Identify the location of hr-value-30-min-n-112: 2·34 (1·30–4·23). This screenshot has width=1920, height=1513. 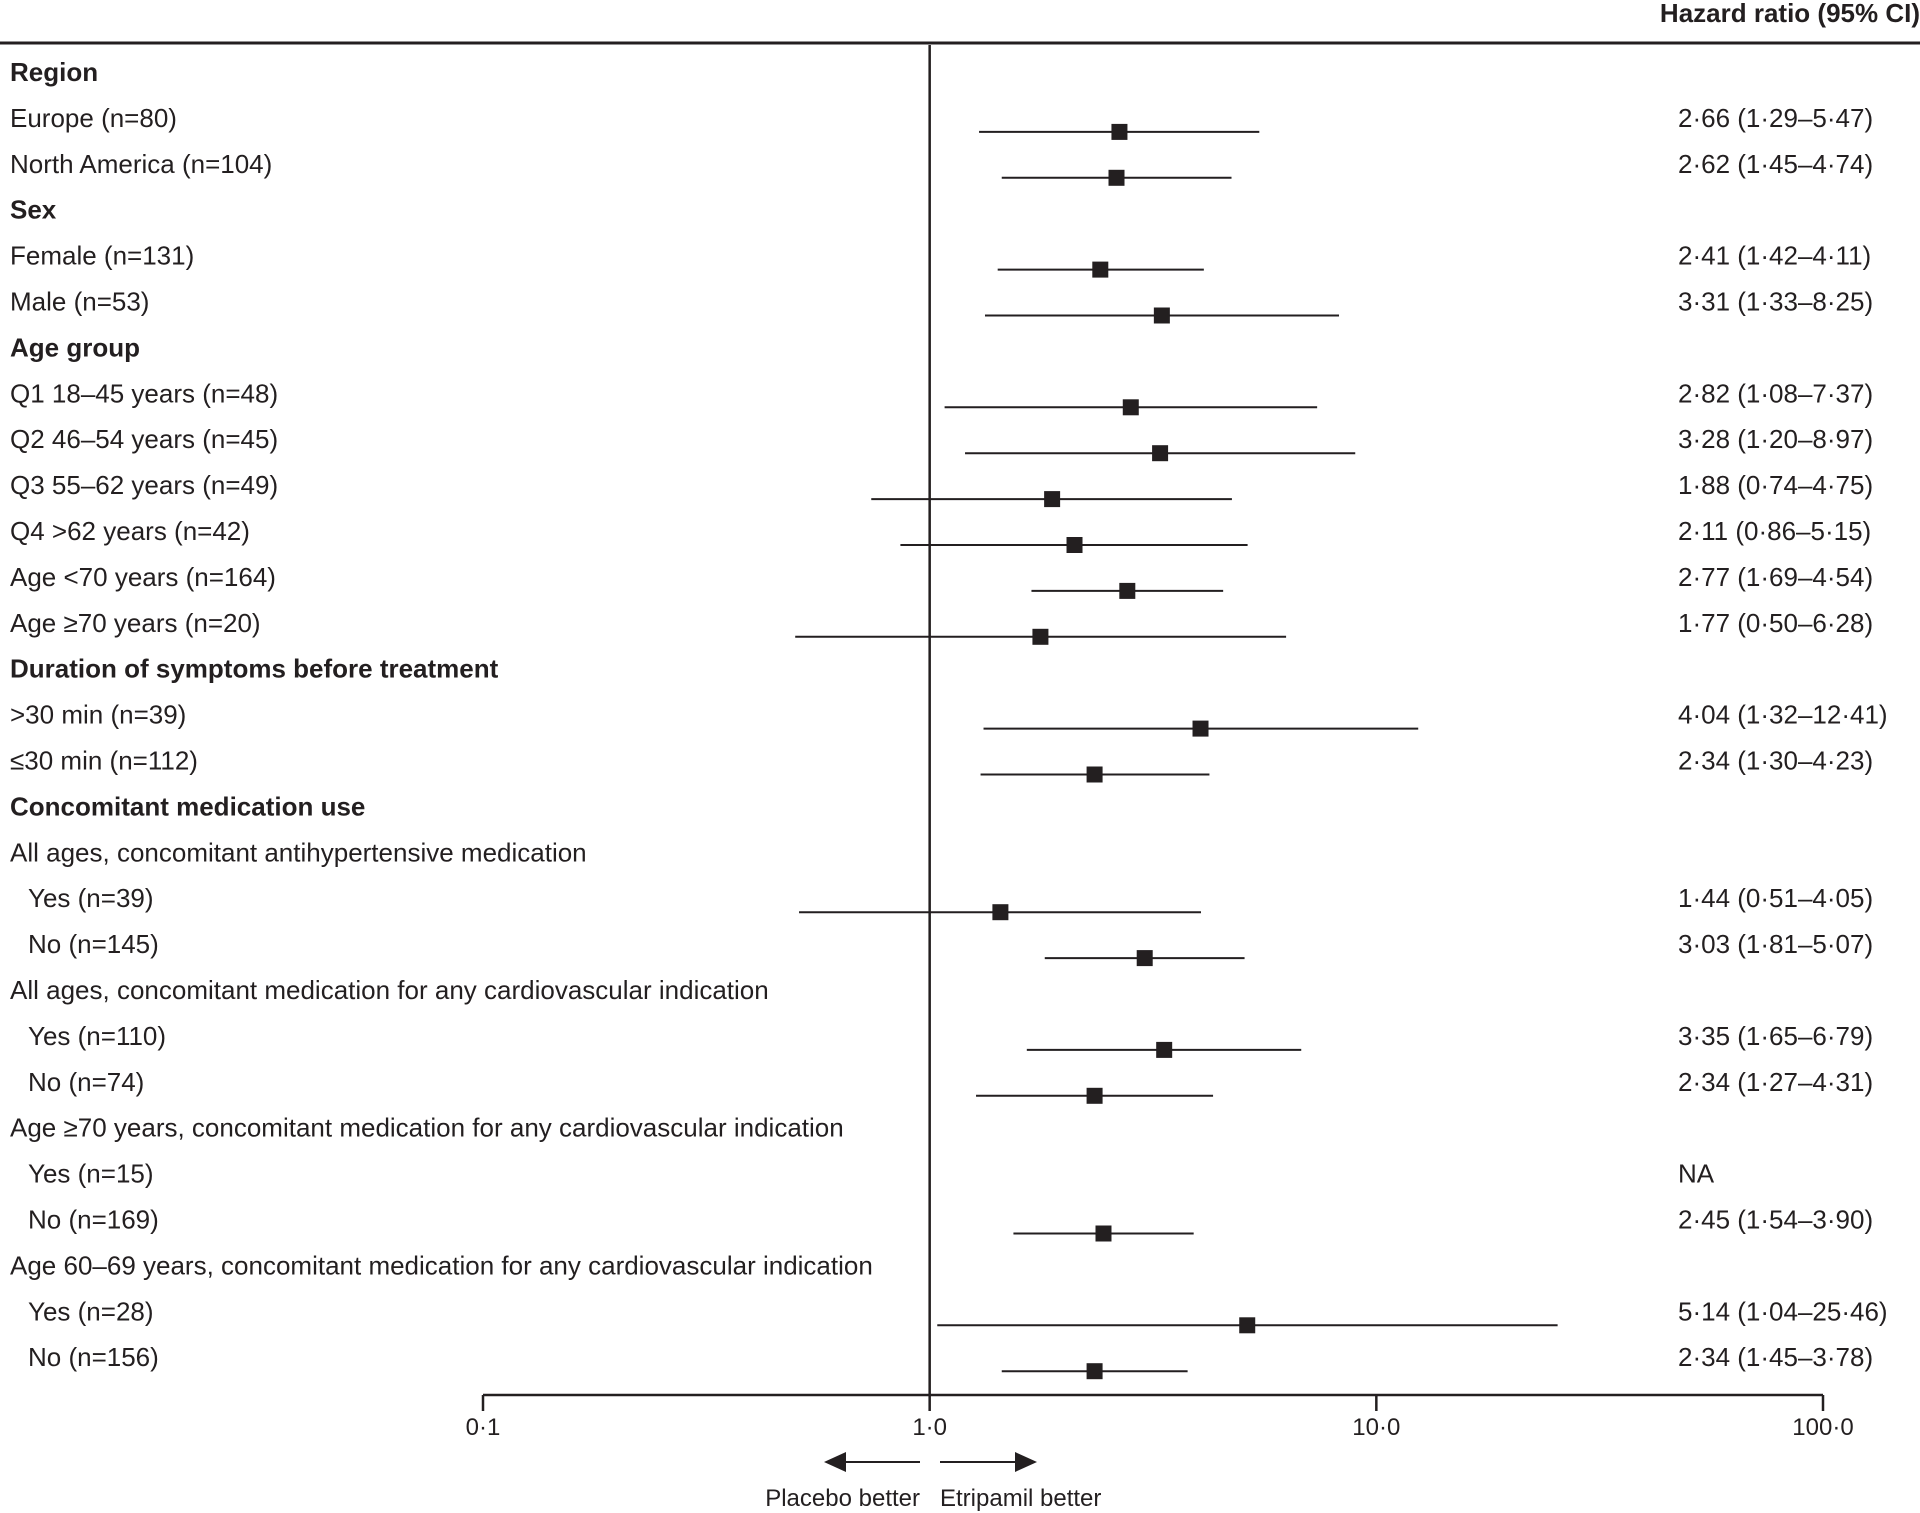
(1775, 761).